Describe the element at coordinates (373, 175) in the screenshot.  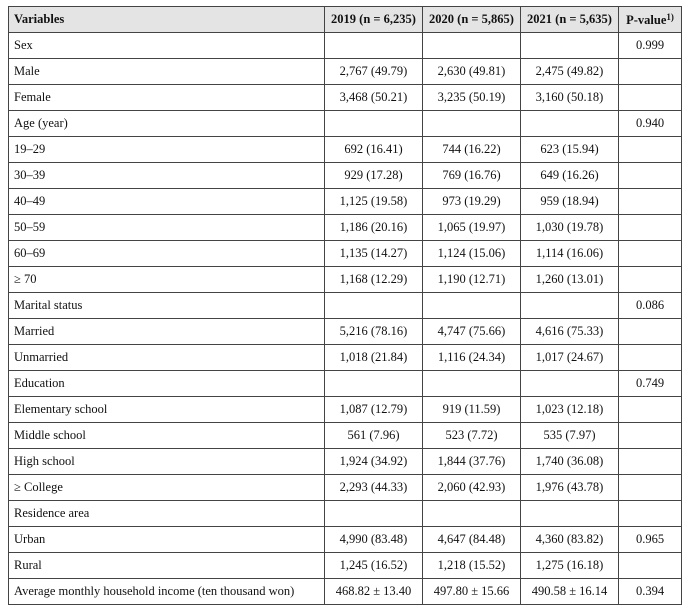
I see `cell: 929 (17.28)` at that location.